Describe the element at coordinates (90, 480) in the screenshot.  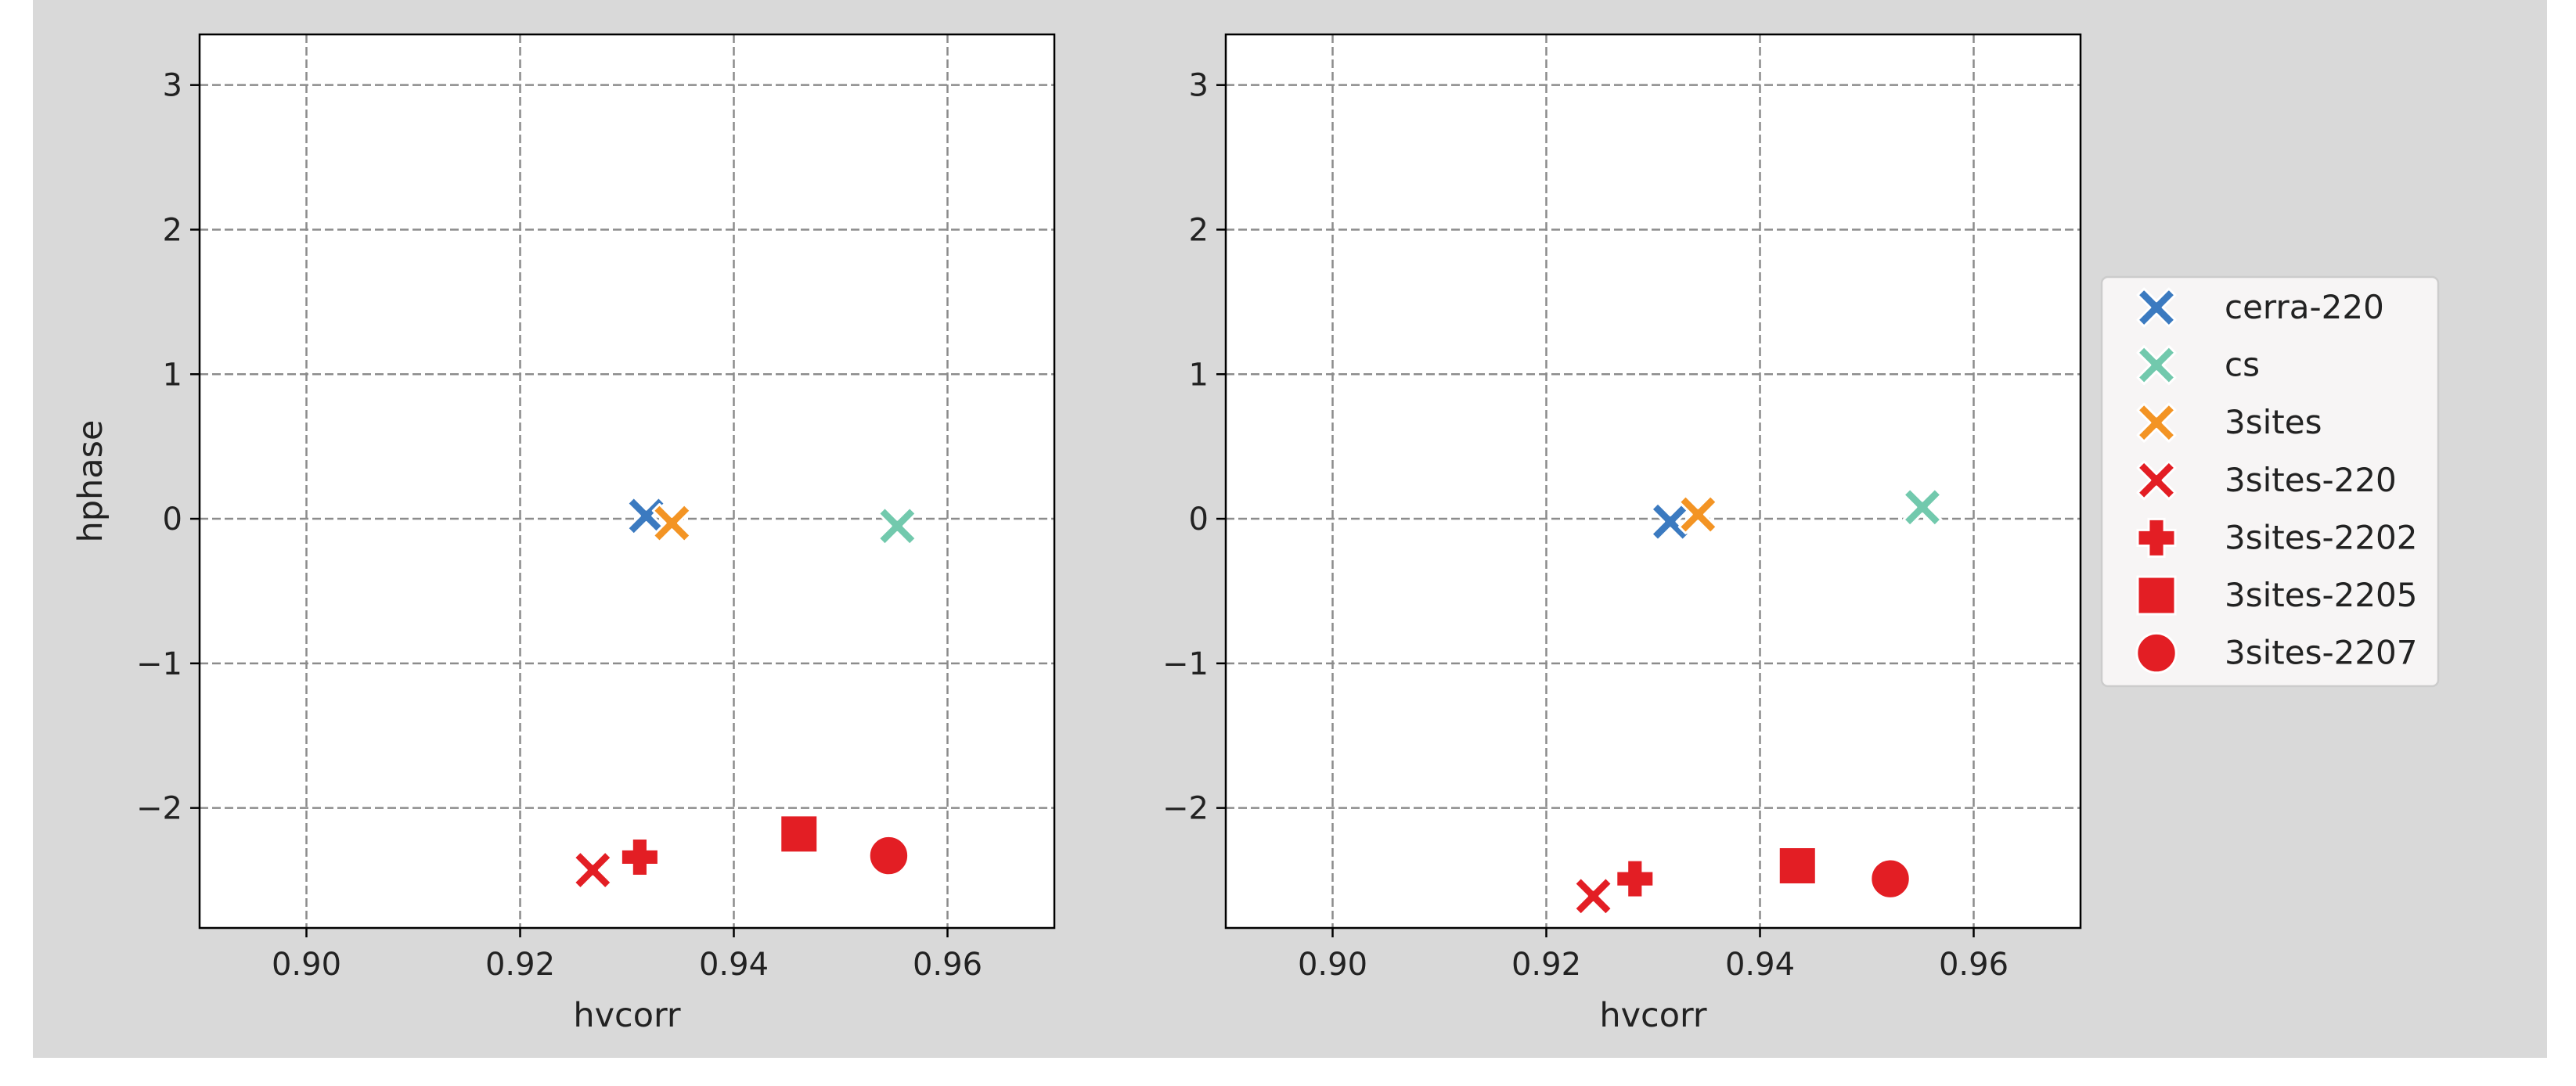
I see `y-axis-label: hphase` at that location.